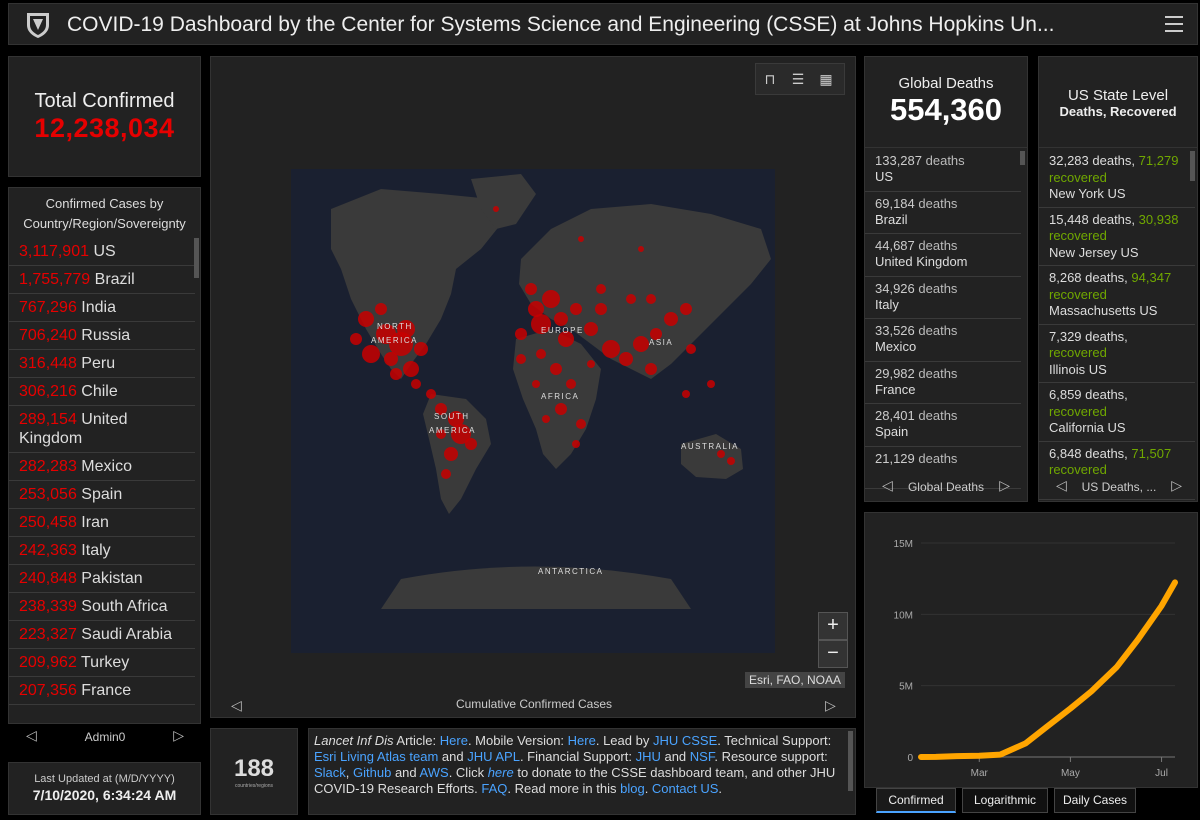 This screenshot has height=820, width=1200. What do you see at coordinates (503, 201) in the screenshot?
I see `landmass-greenland` at bounding box center [503, 201].